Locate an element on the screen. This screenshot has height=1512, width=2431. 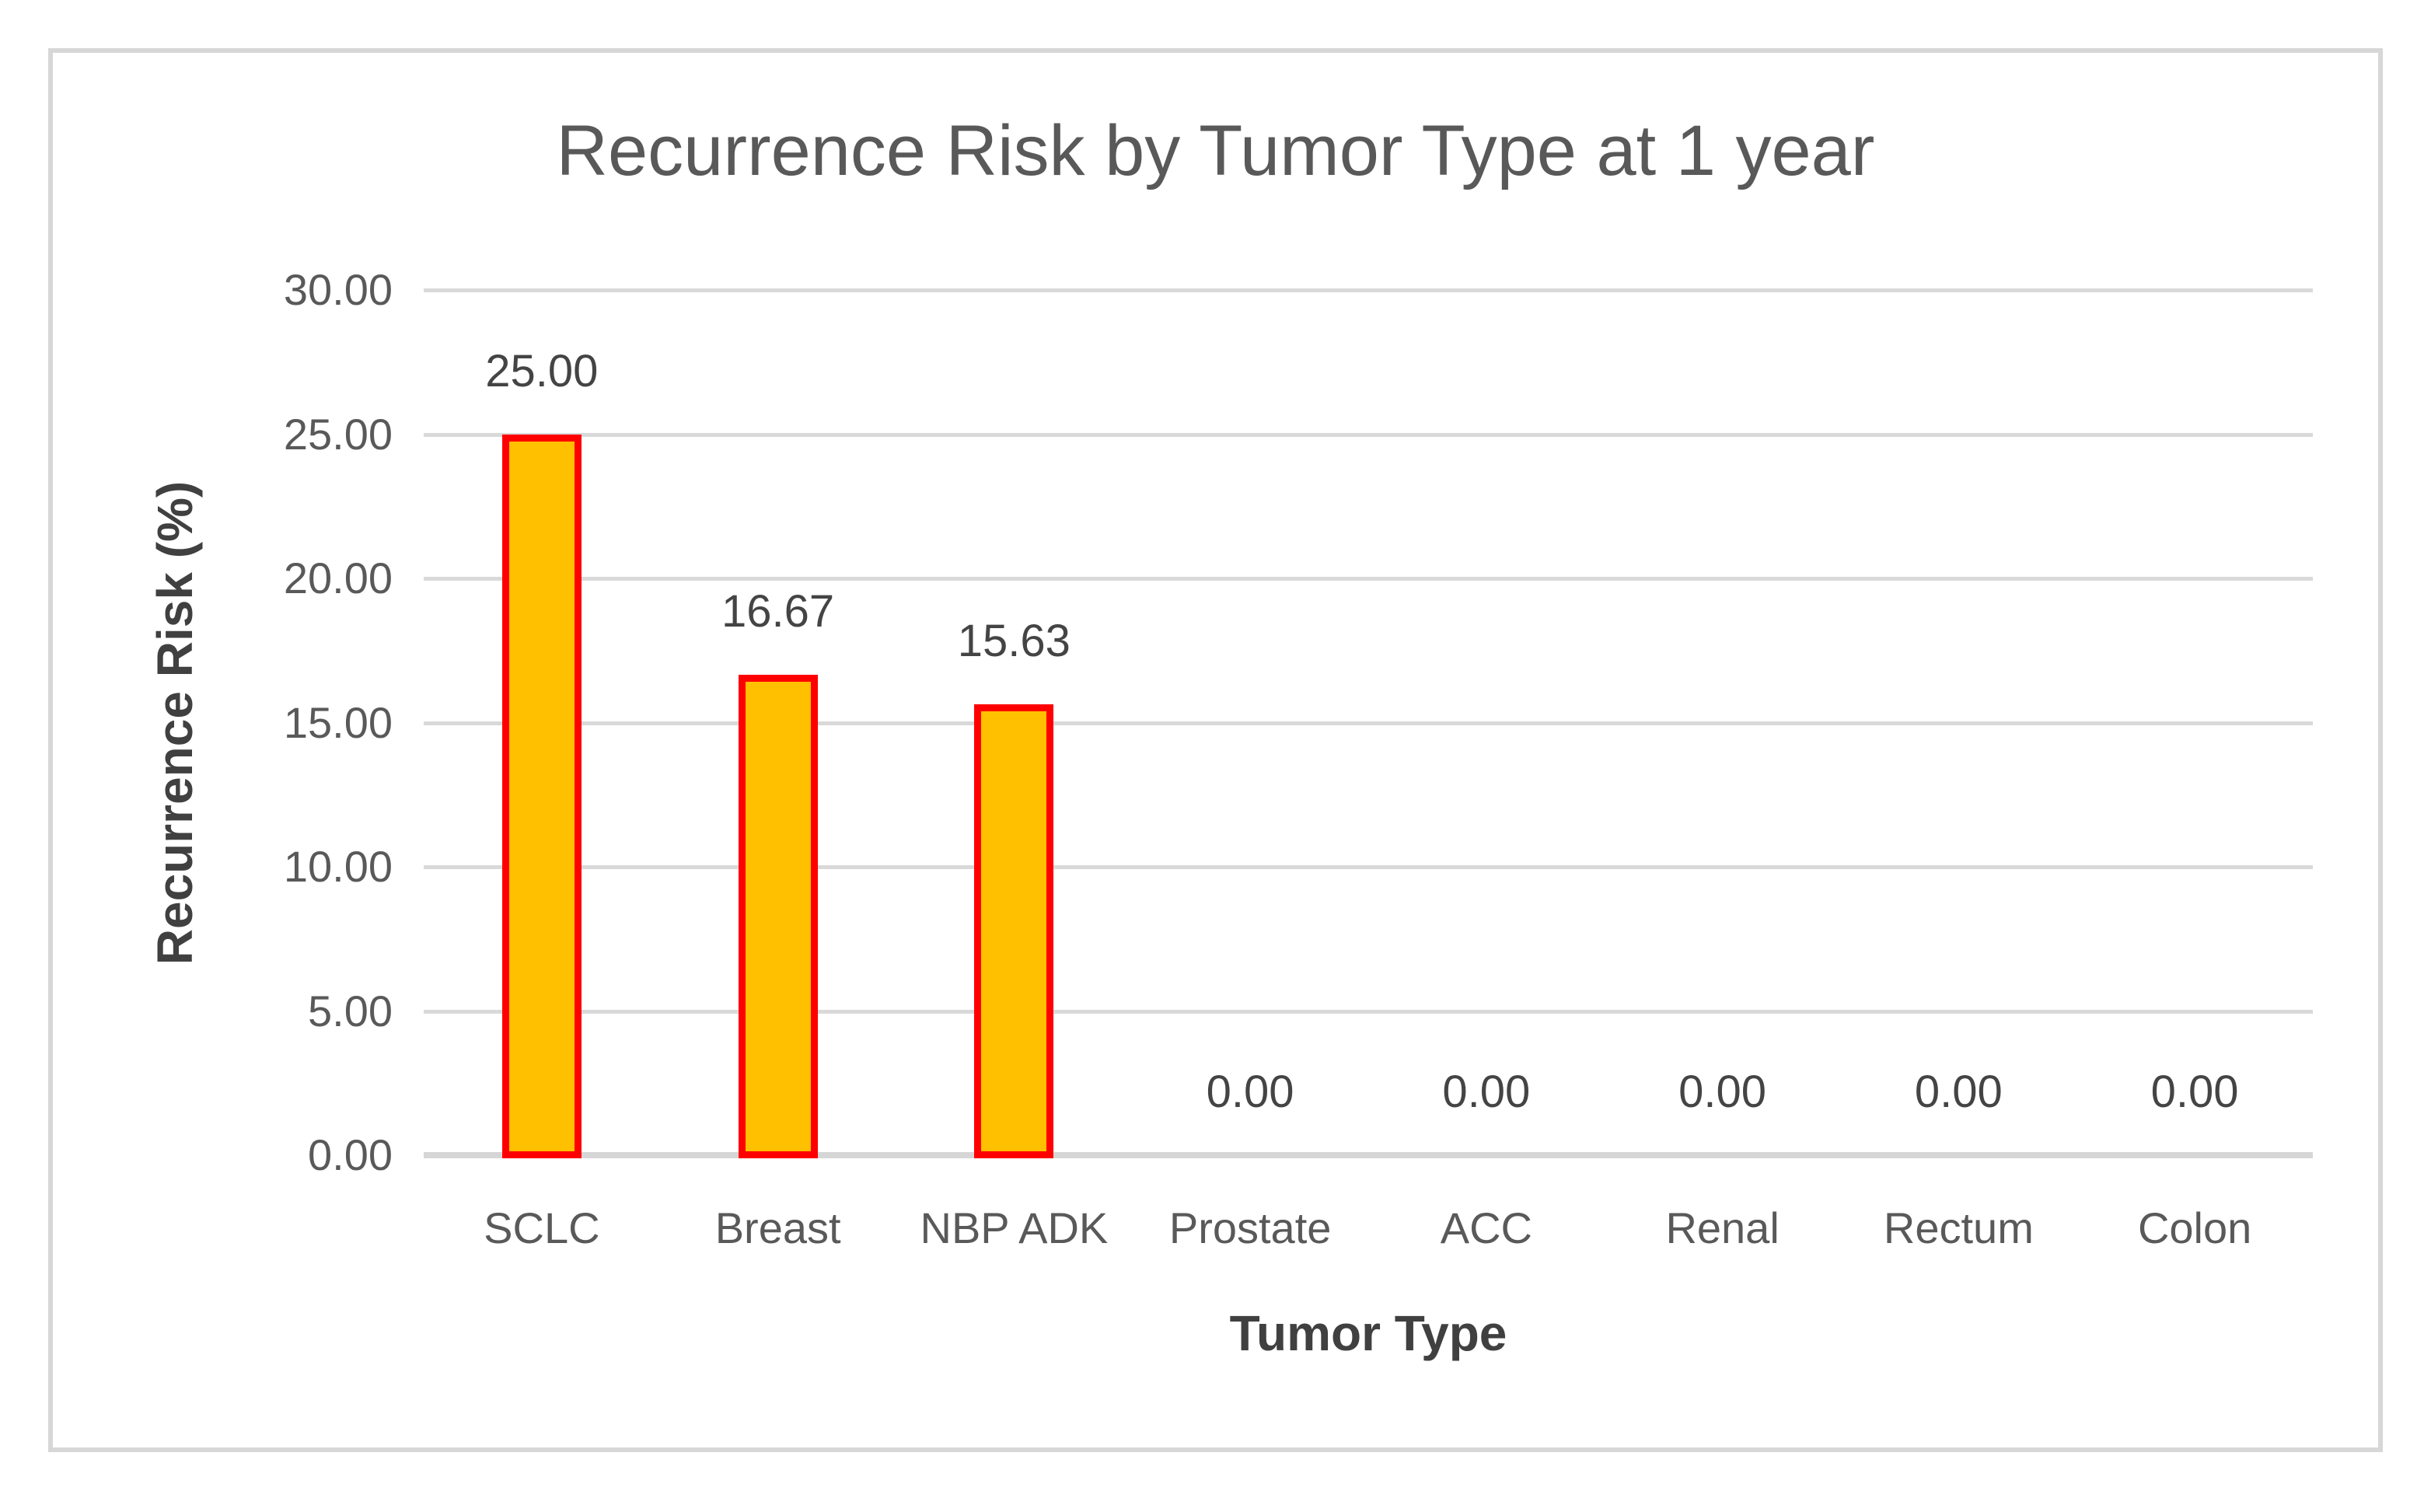
y-axis-tick-label: 5.00 is located at coordinates (350, 1010).